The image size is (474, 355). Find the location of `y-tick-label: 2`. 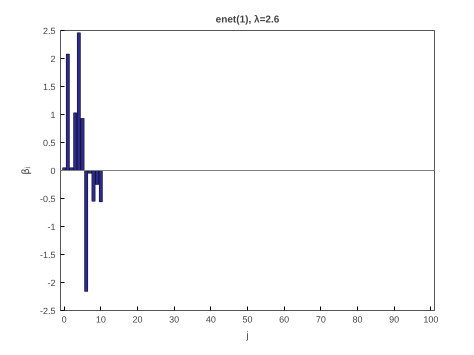

y-tick-label: 2 is located at coordinates (53, 59).